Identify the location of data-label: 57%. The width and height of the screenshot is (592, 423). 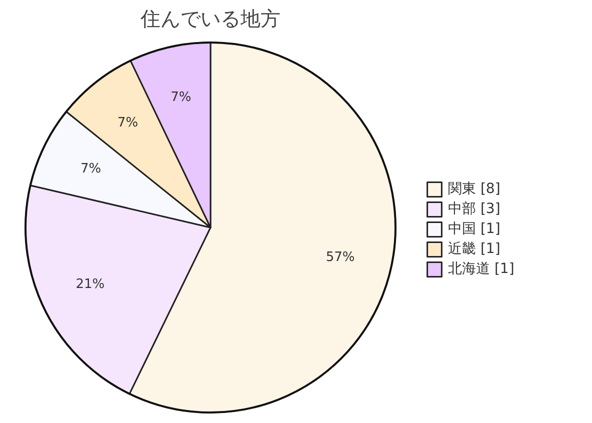
(340, 257).